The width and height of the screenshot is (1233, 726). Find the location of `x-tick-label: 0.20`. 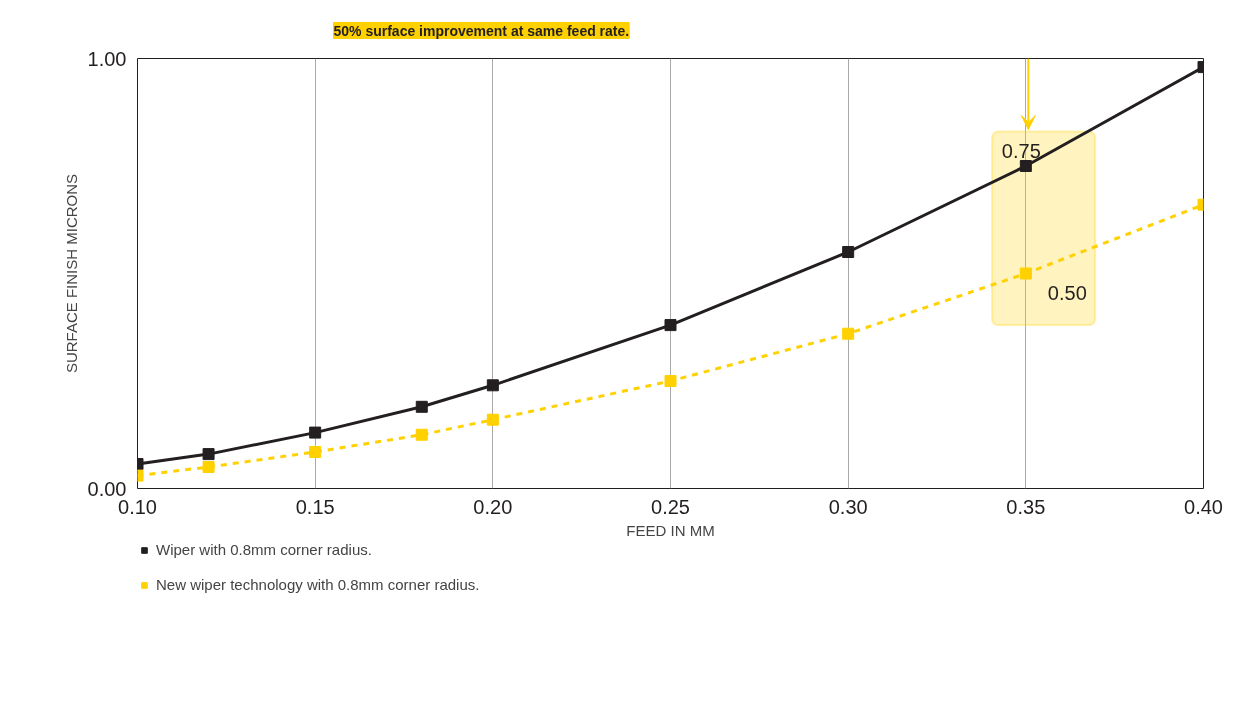

x-tick-label: 0.20 is located at coordinates (493, 506).